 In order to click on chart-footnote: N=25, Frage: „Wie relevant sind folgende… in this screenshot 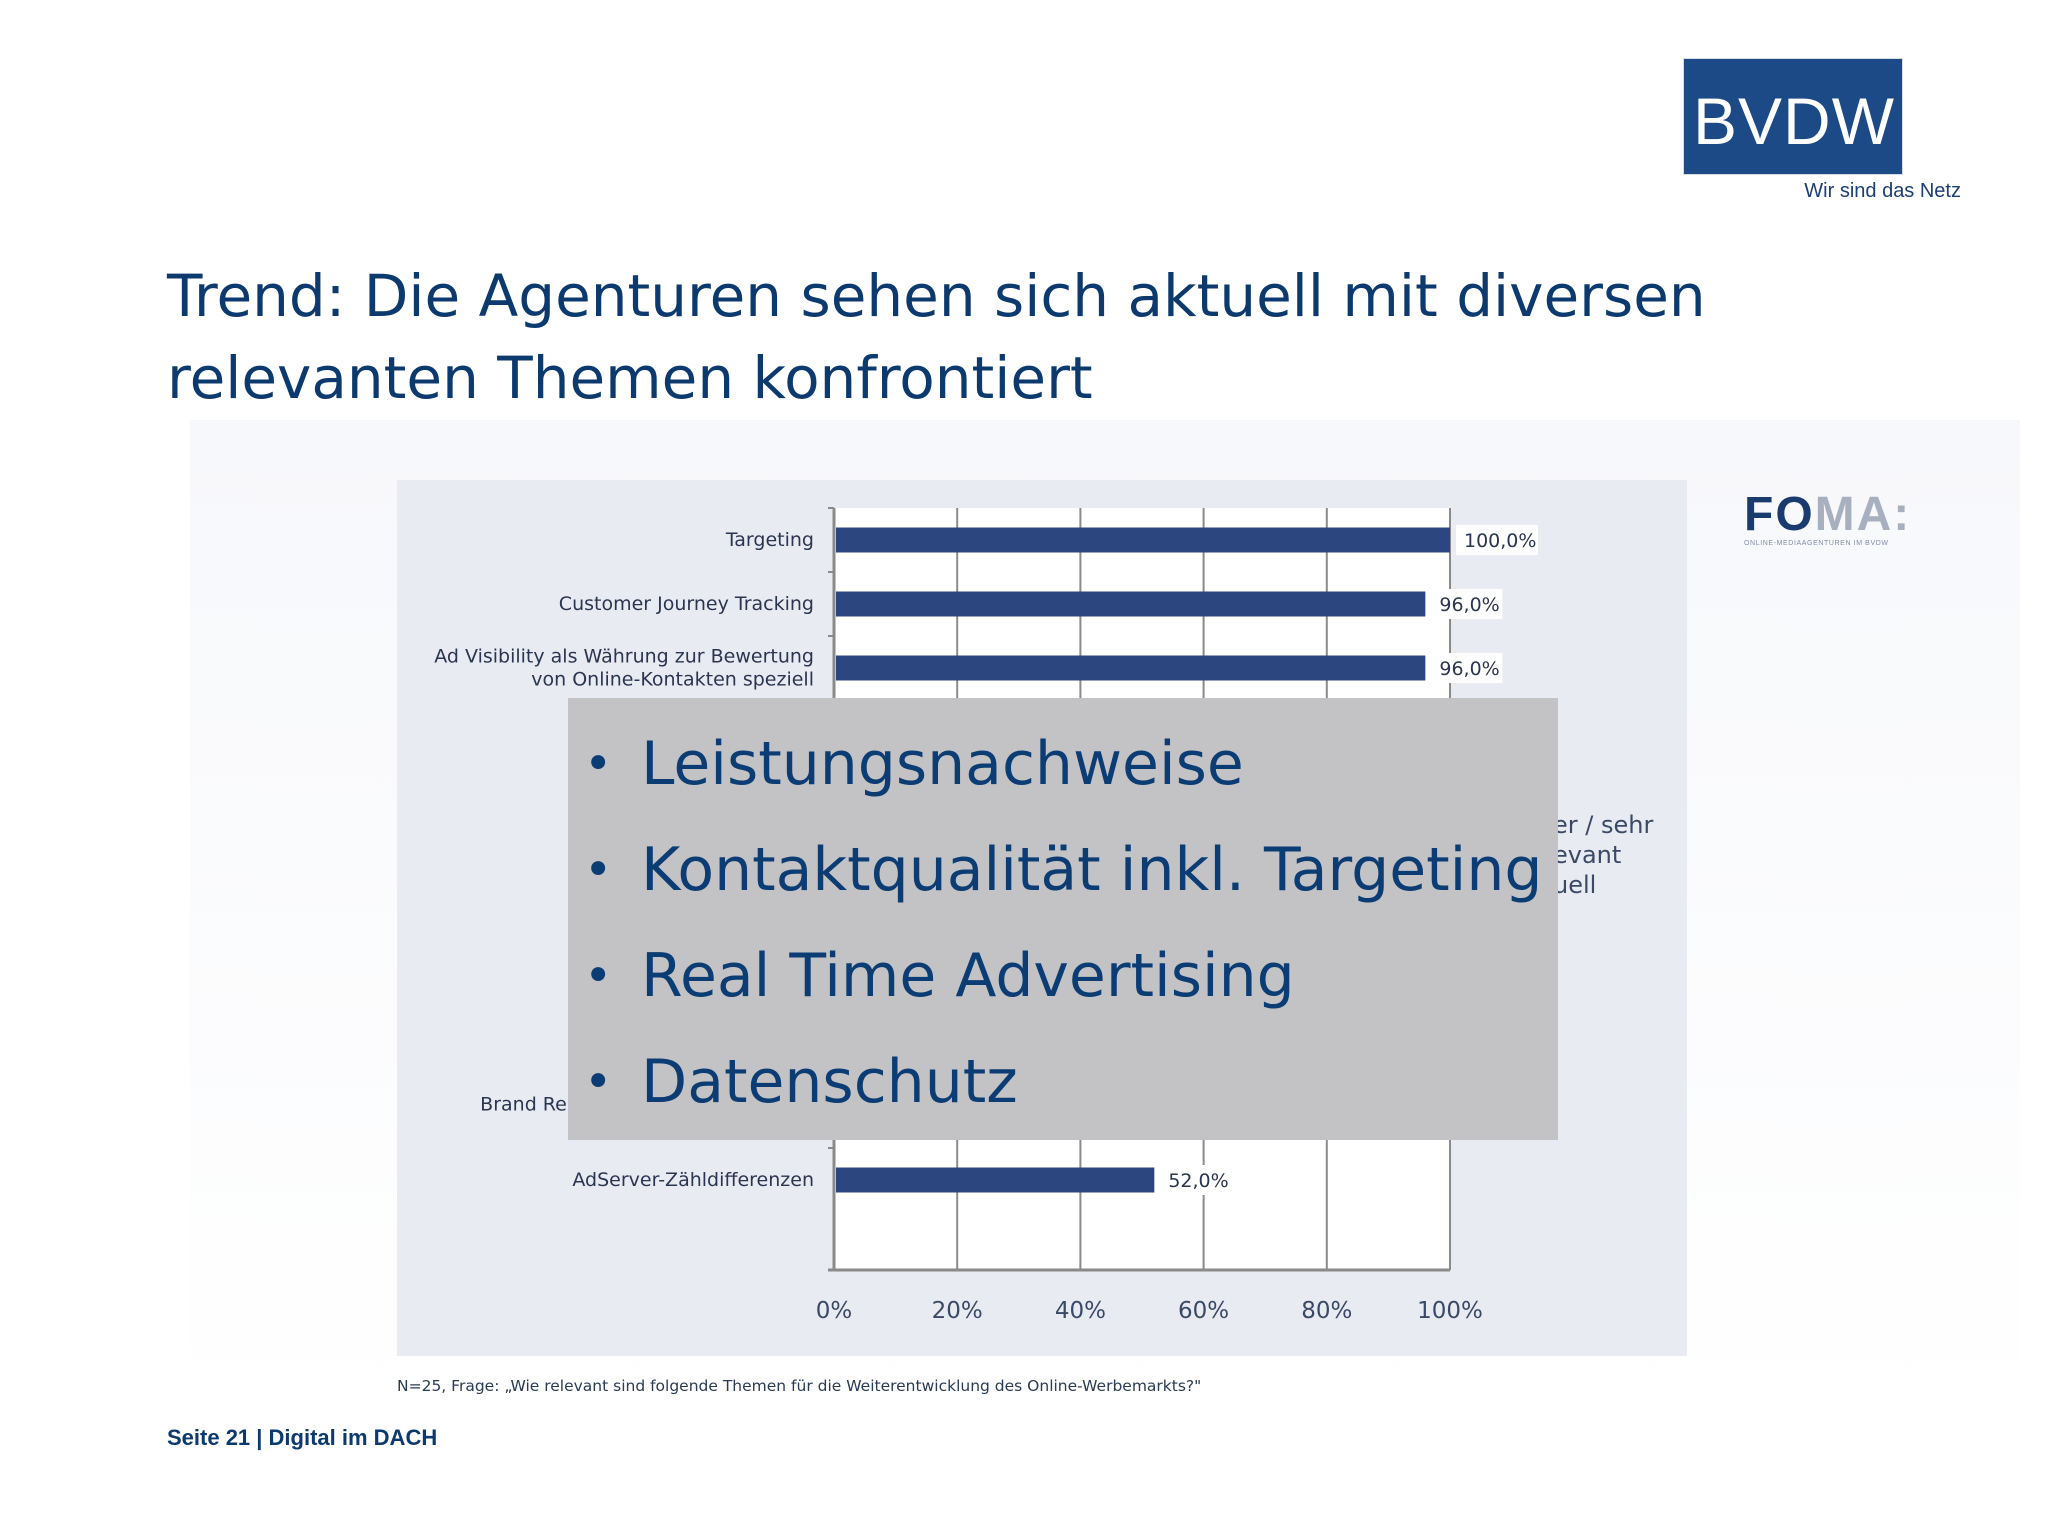, I will do `click(799, 1386)`.